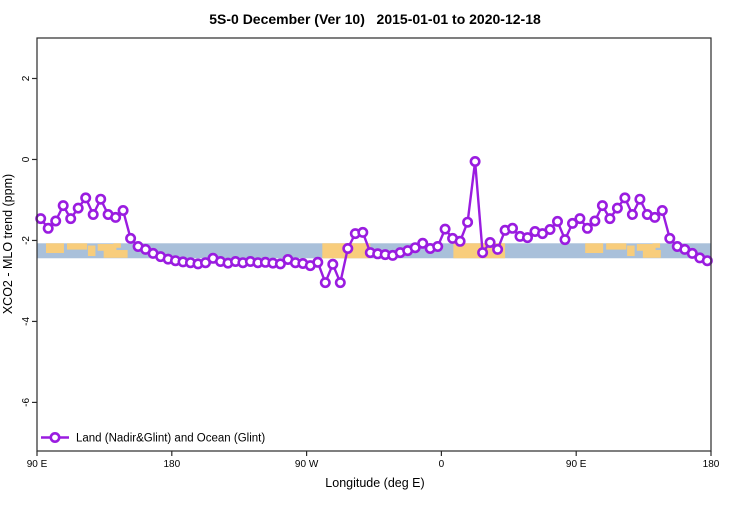 This screenshot has width=750, height=505. I want to click on x-axis-title: Longitude (deg E), so click(374, 483).